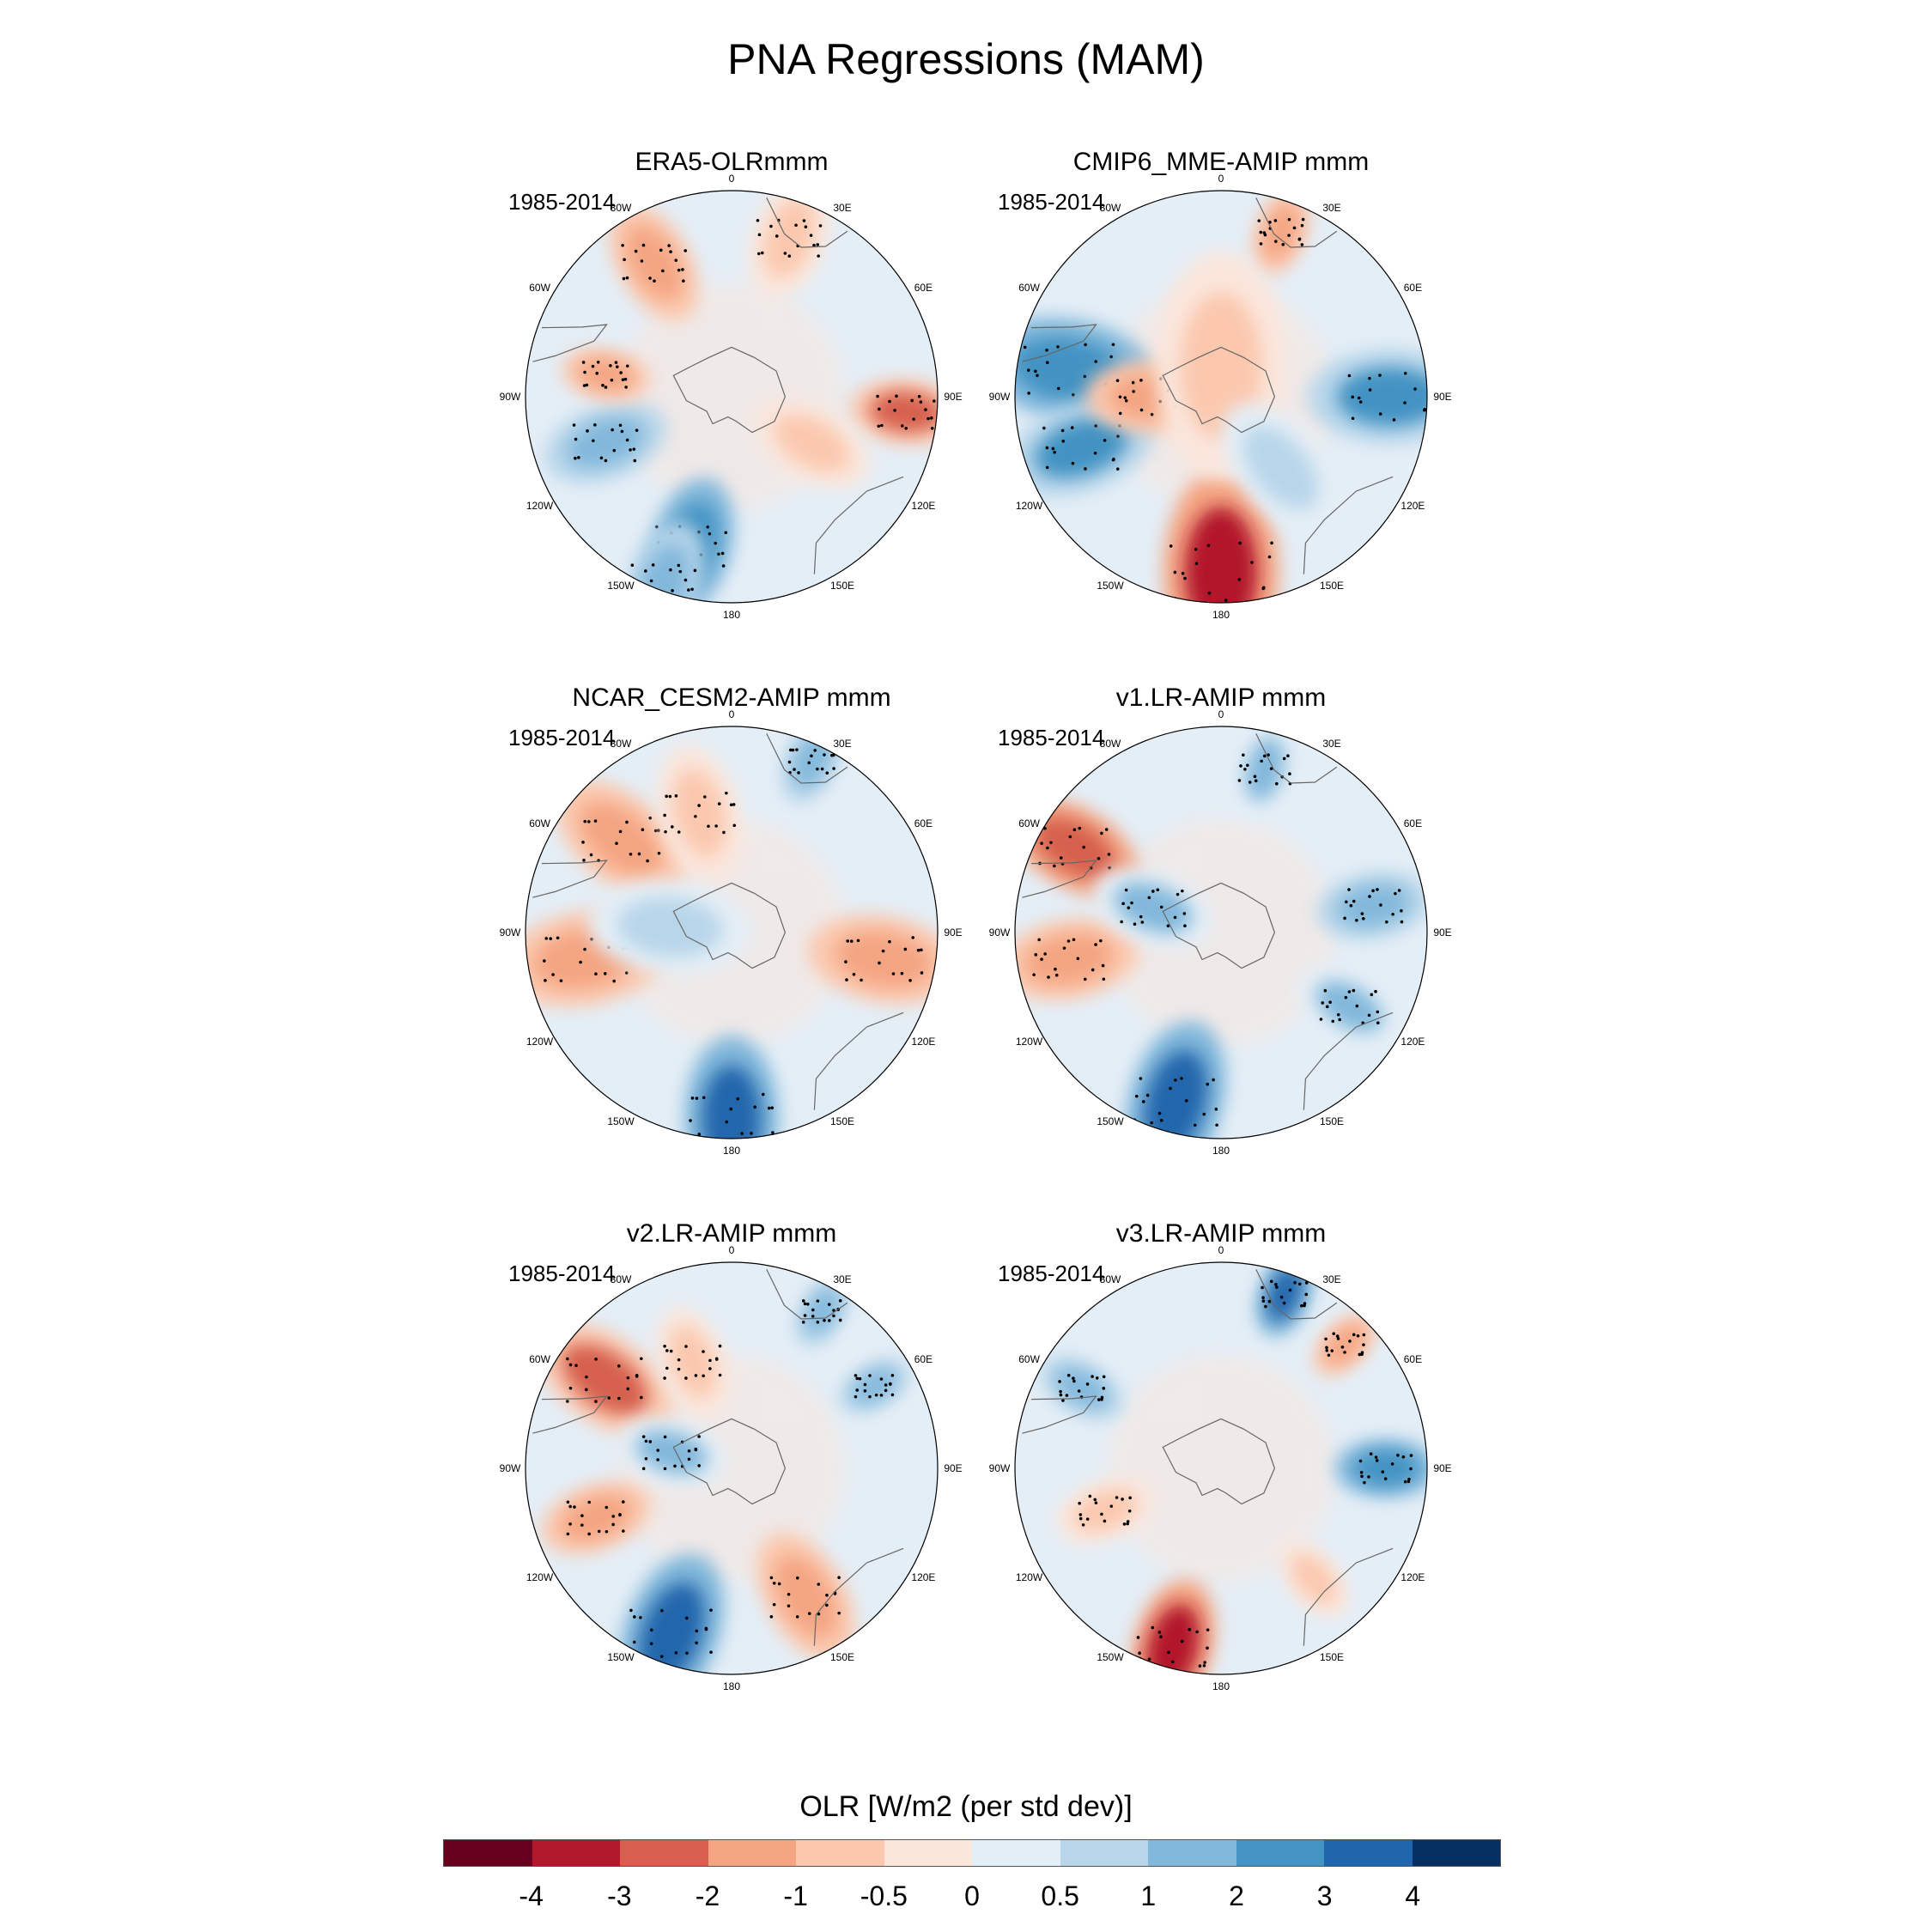 Image resolution: width=1932 pixels, height=1932 pixels. Describe the element at coordinates (488, 1853) in the screenshot. I see `colorbar-swatch` at that location.